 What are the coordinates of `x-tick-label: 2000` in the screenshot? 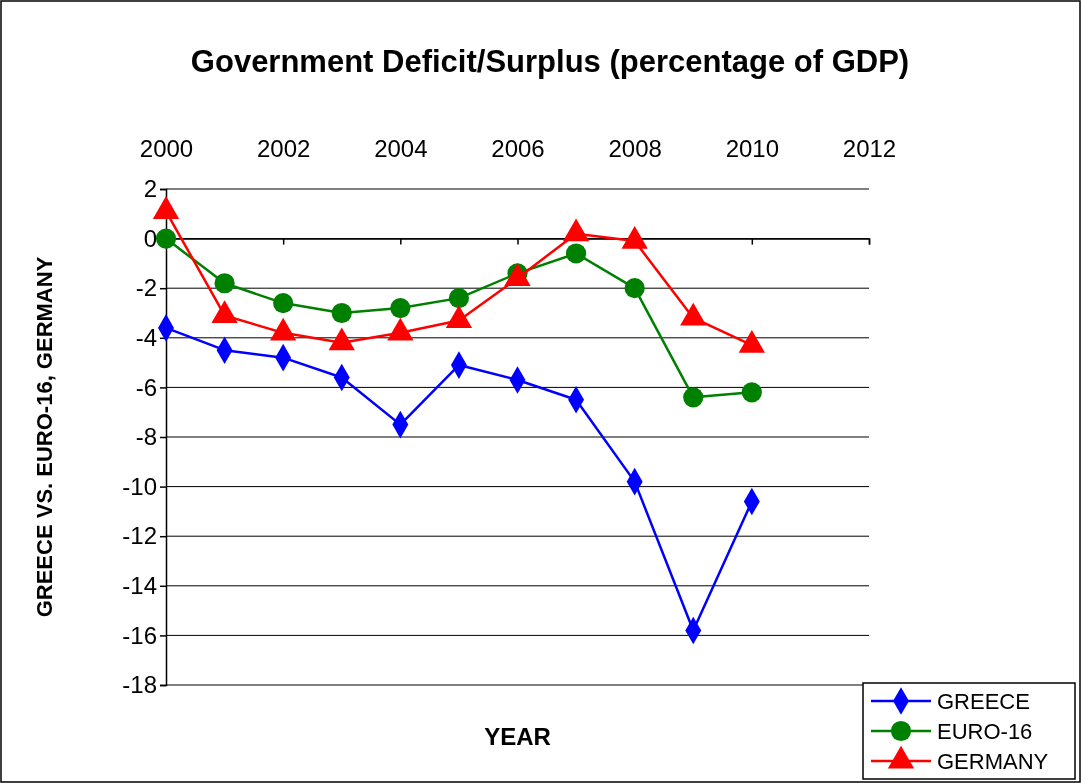 It's located at (166, 148).